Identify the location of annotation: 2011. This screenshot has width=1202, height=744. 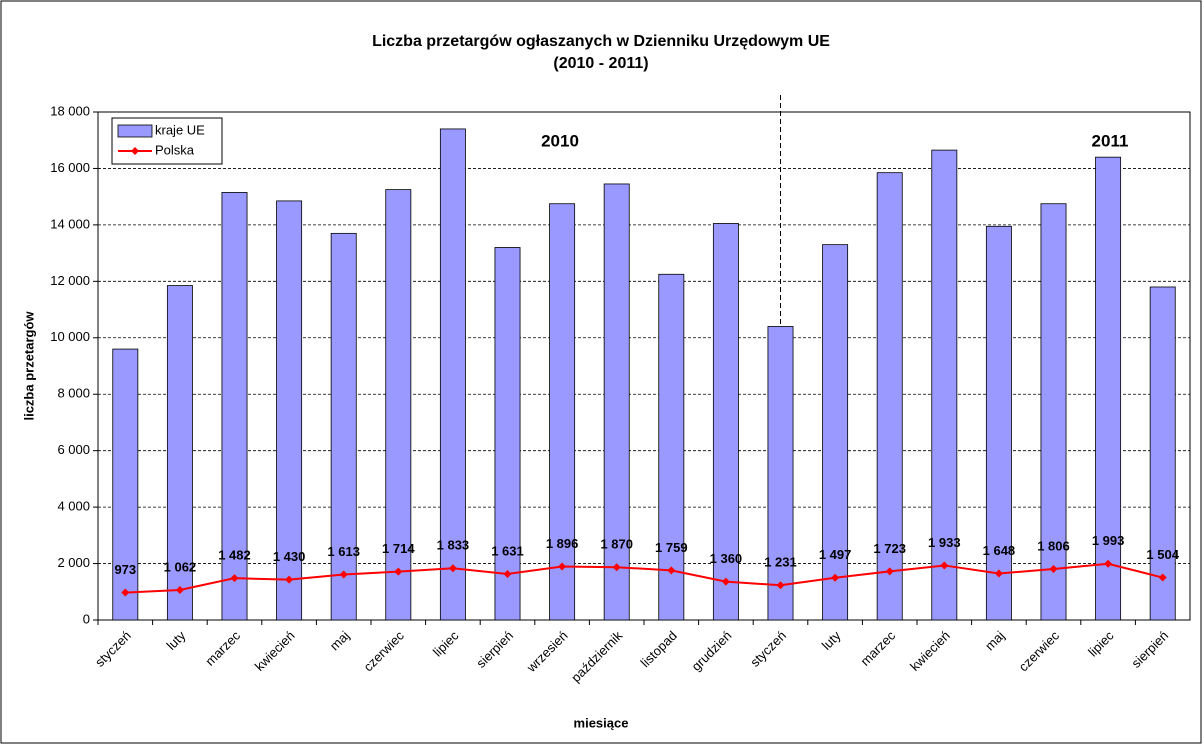
(1110, 140).